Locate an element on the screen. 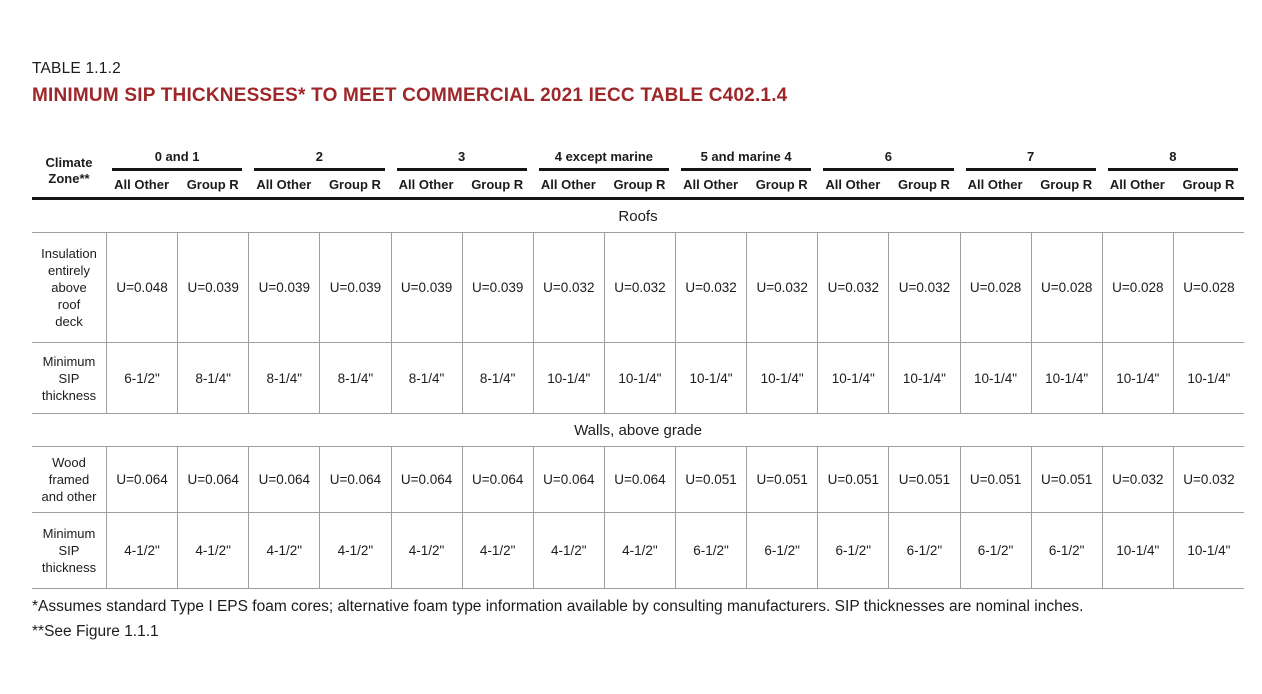 The width and height of the screenshot is (1262, 694). section-title: Roofs is located at coordinates (638, 216).